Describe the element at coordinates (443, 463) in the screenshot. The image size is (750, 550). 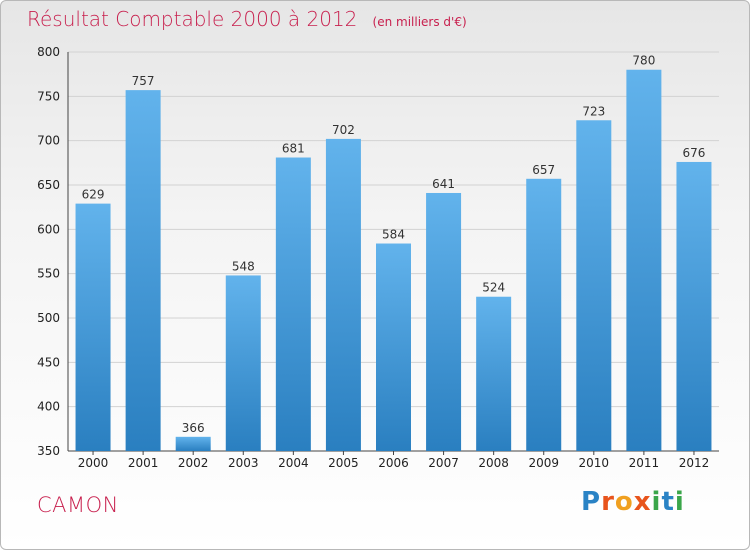
I see `x-tick-label: 2007` at that location.